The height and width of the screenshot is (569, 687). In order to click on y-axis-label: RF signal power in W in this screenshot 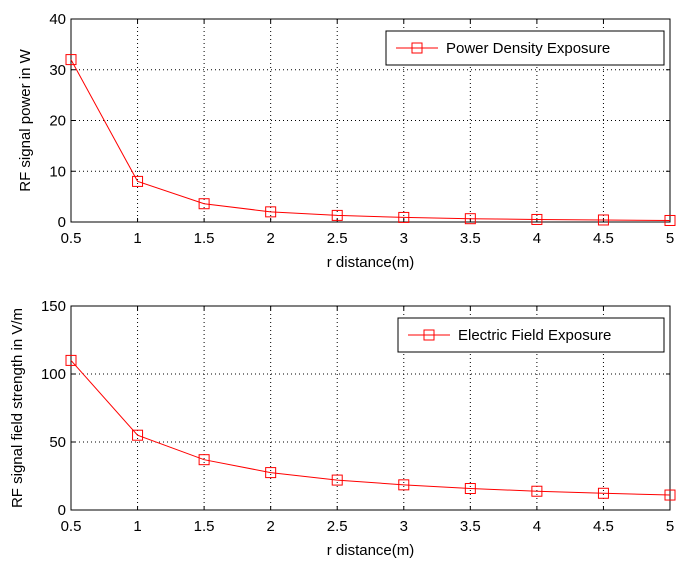, I will do `click(25, 119)`.